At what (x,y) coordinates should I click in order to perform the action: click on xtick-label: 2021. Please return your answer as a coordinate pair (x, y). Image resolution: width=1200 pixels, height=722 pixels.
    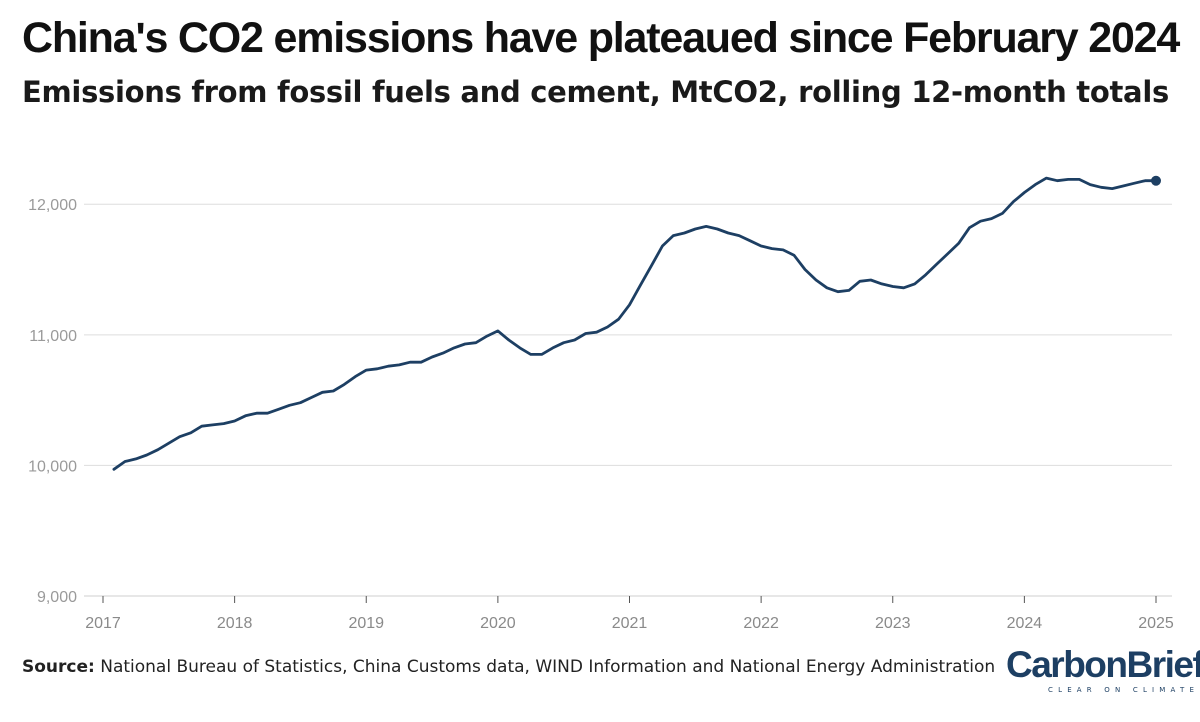
    Looking at the image, I should click on (630, 623).